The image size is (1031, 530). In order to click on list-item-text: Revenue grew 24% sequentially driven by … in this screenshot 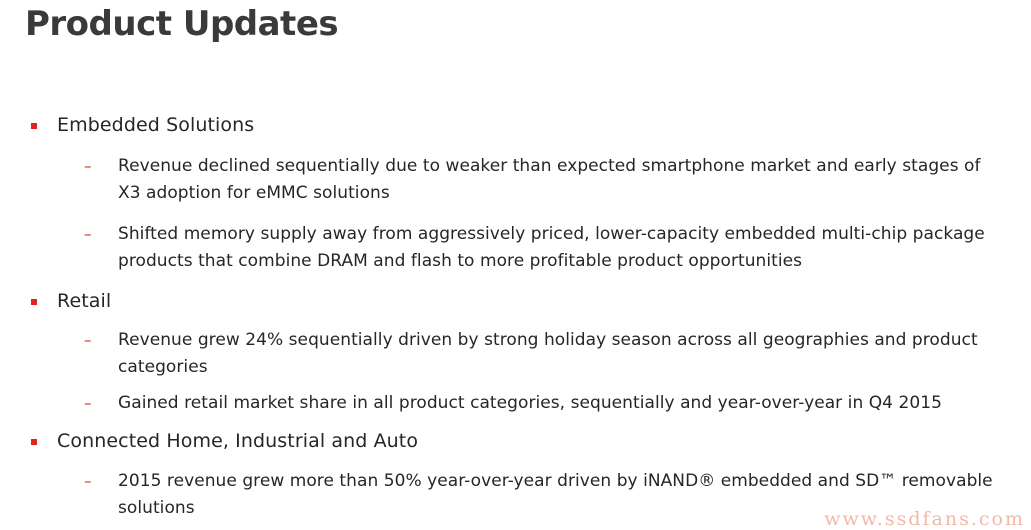, I will do `click(548, 353)`.